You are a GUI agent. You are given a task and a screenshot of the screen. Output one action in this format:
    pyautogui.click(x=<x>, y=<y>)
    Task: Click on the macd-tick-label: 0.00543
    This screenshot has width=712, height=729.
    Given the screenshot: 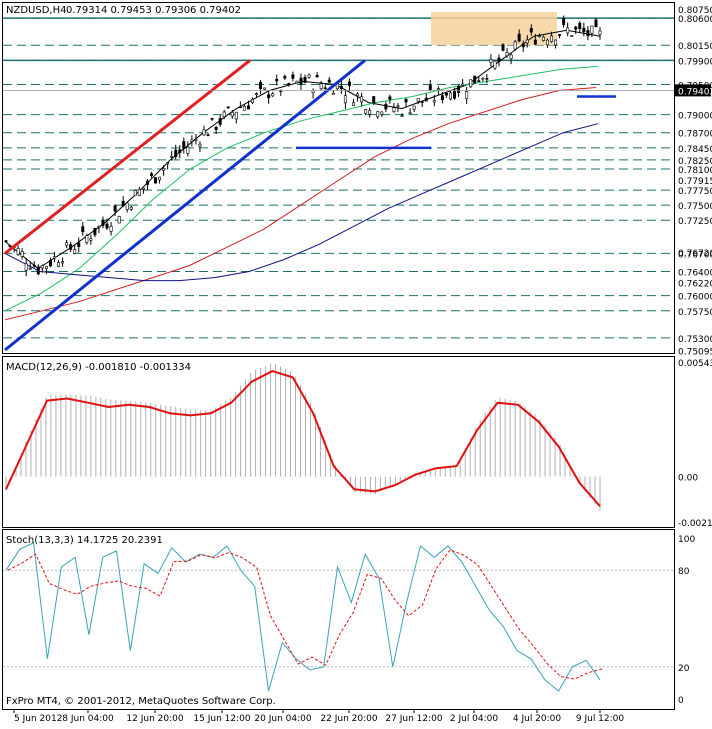 What is the action you would take?
    pyautogui.click(x=695, y=364)
    